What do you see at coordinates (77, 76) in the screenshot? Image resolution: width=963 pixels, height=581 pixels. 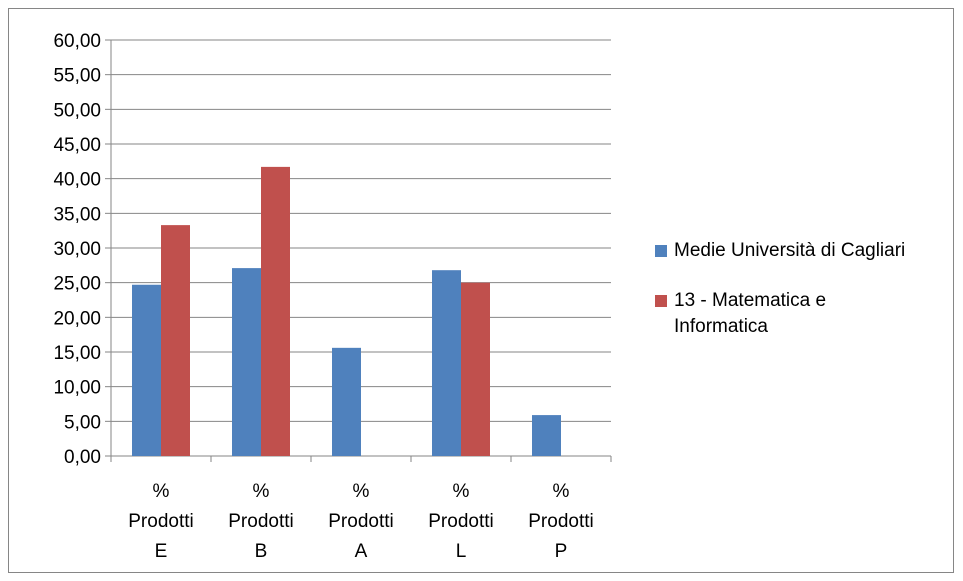 I see `y-tick-label: 55,00` at bounding box center [77, 76].